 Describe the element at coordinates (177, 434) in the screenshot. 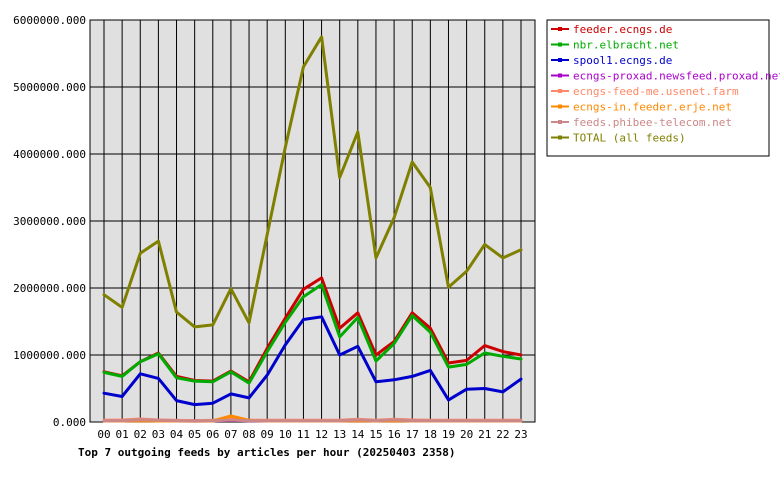

I see `x-tick-label: 04` at that location.